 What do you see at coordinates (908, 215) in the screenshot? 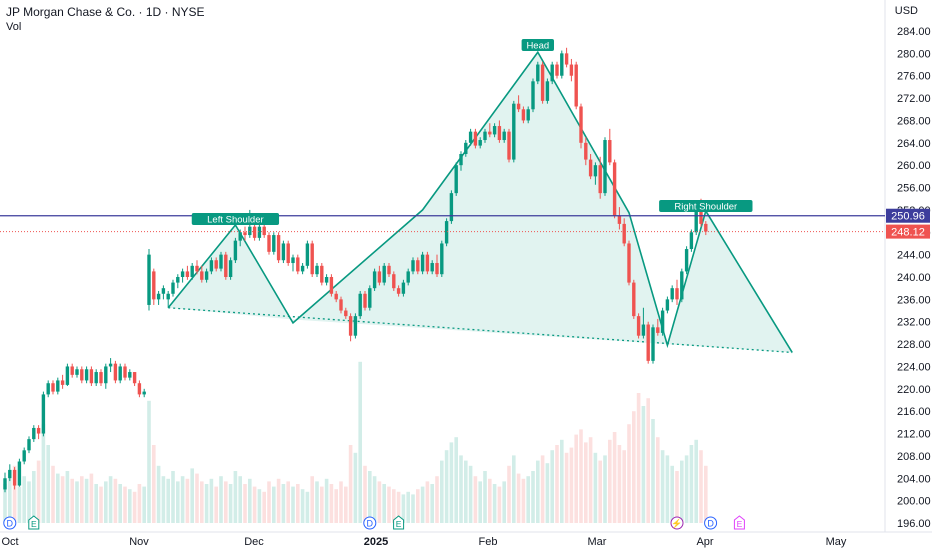
I see `resistance-price-label-bg` at bounding box center [908, 215].